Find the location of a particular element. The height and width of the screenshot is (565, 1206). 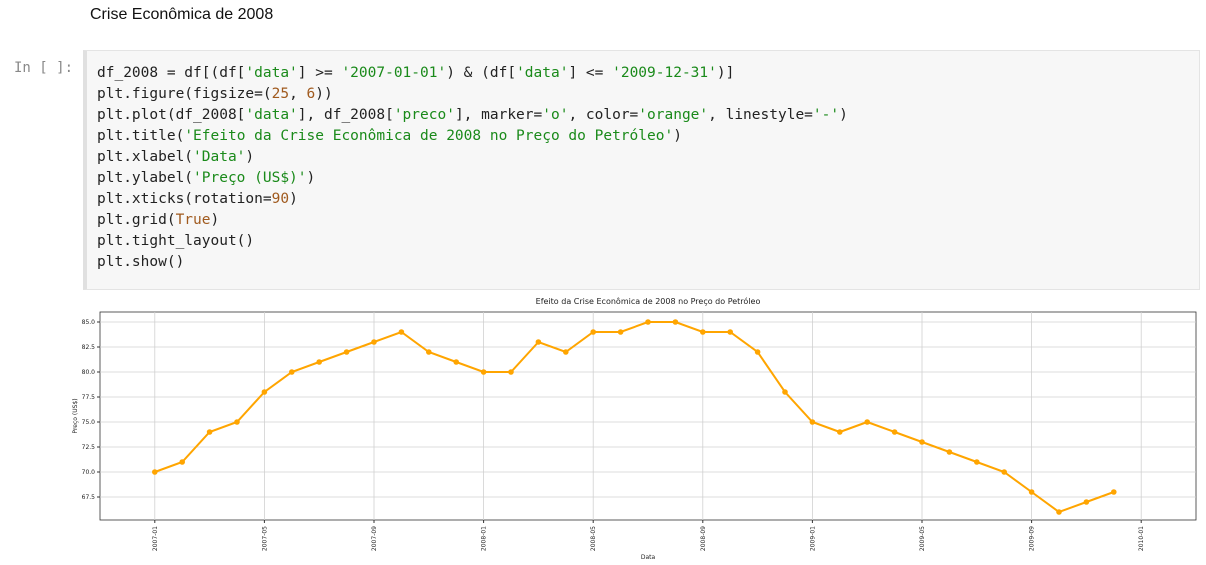

code-line: plt.xticks(rotation=90) is located at coordinates (197, 199).